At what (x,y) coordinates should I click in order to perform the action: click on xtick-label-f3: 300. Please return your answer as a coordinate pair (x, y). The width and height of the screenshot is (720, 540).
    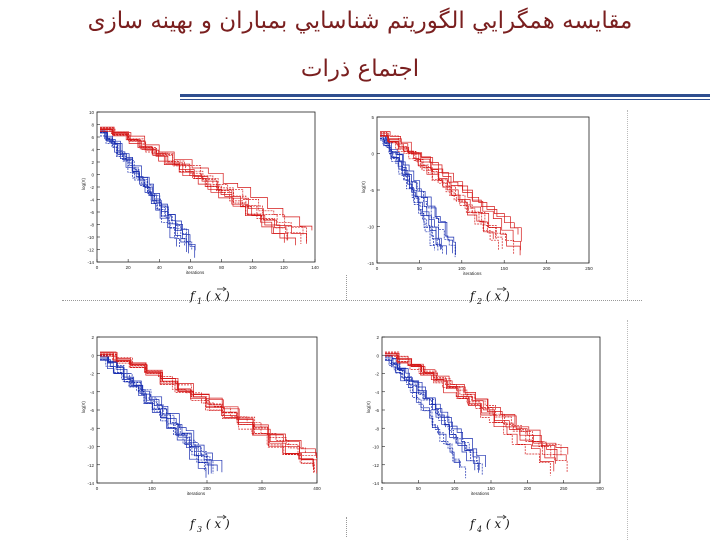
    Looking at the image, I should click on (262, 488).